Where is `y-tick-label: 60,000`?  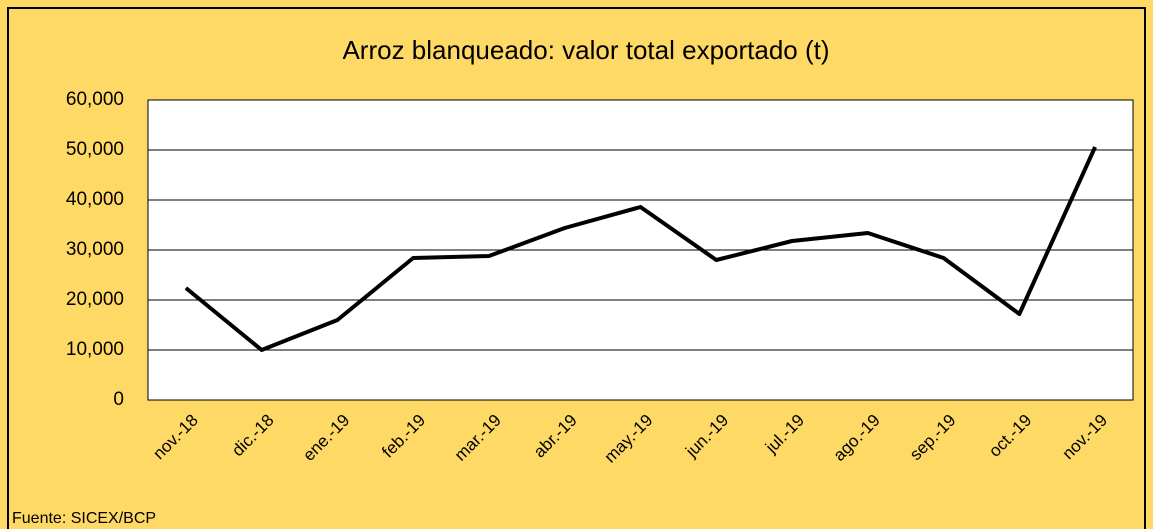
y-tick-label: 60,000 is located at coordinates (95, 99).